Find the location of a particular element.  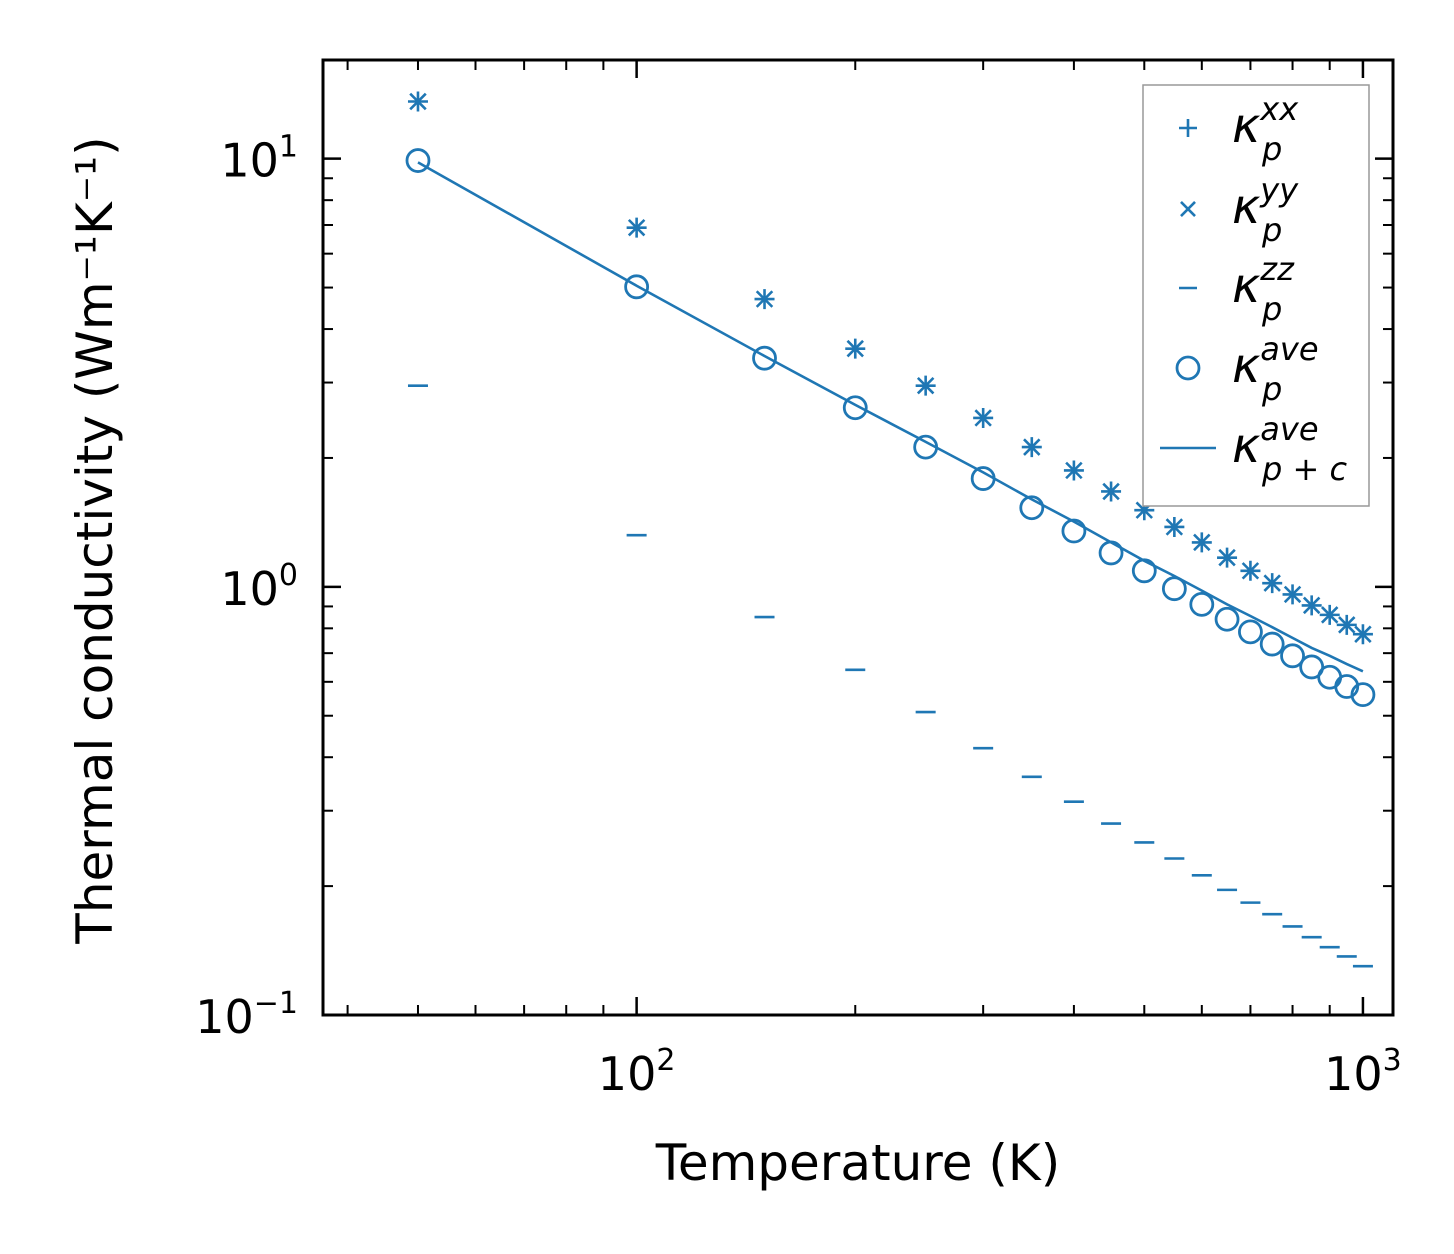

legend-frame is located at coordinates (1256, 295).